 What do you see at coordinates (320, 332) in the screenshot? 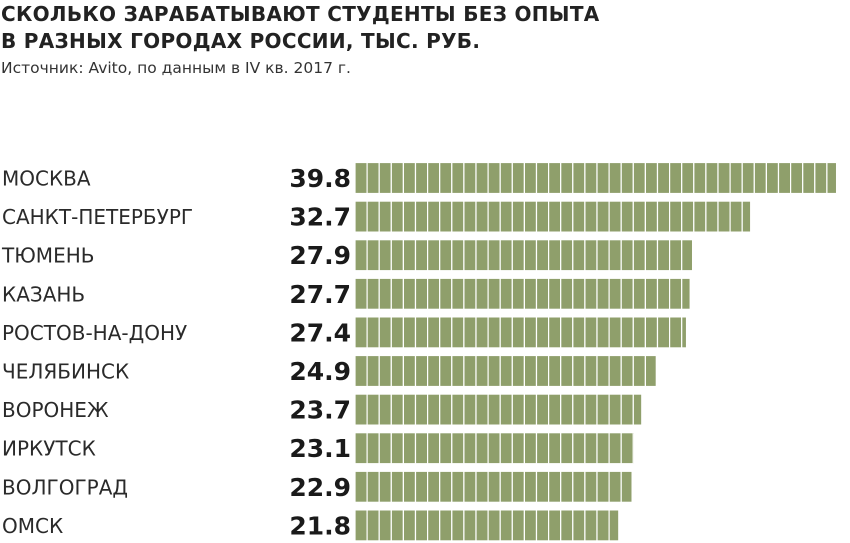
I see `value-label: 27.4` at bounding box center [320, 332].